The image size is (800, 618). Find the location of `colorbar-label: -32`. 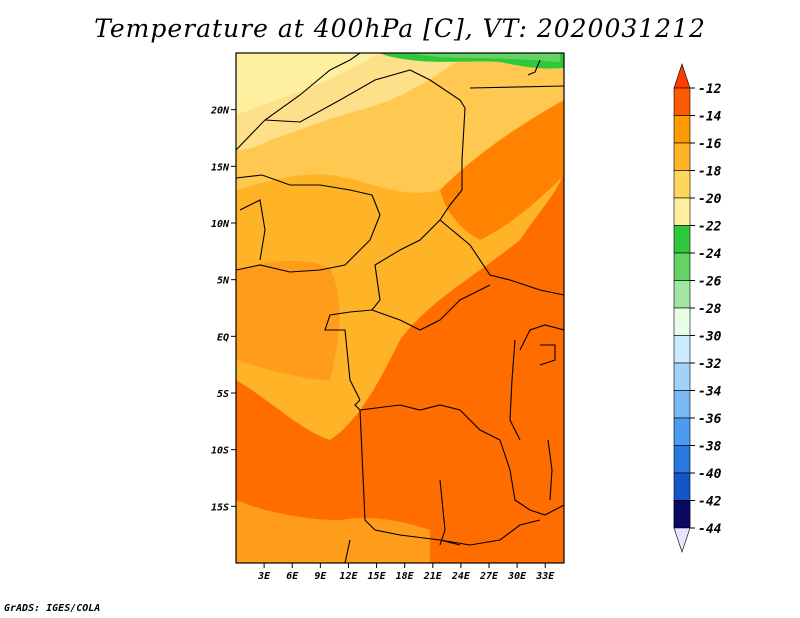

colorbar-label: -32 is located at coordinates (710, 364).